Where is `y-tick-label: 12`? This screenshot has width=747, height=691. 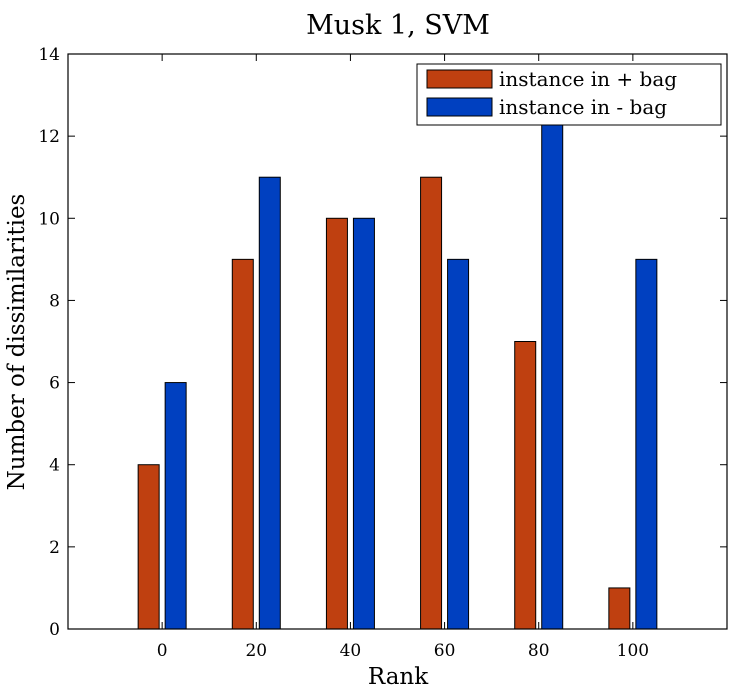 y-tick-label: 12 is located at coordinates (49, 137).